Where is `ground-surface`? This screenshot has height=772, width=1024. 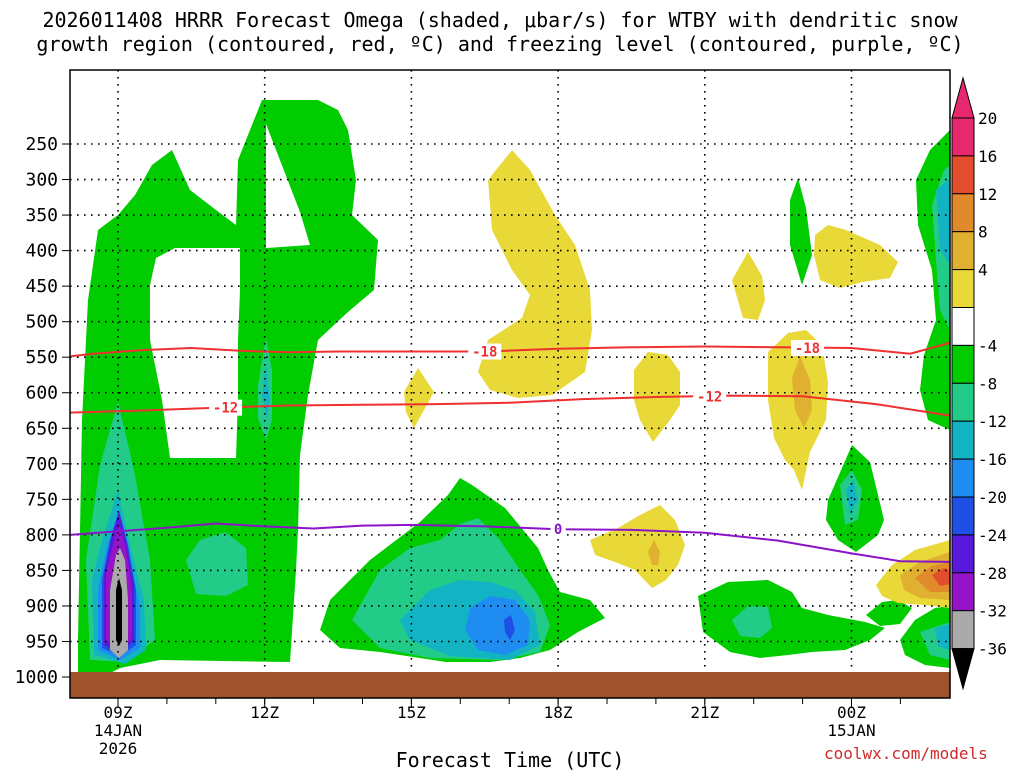
ground-surface is located at coordinates (510, 685).